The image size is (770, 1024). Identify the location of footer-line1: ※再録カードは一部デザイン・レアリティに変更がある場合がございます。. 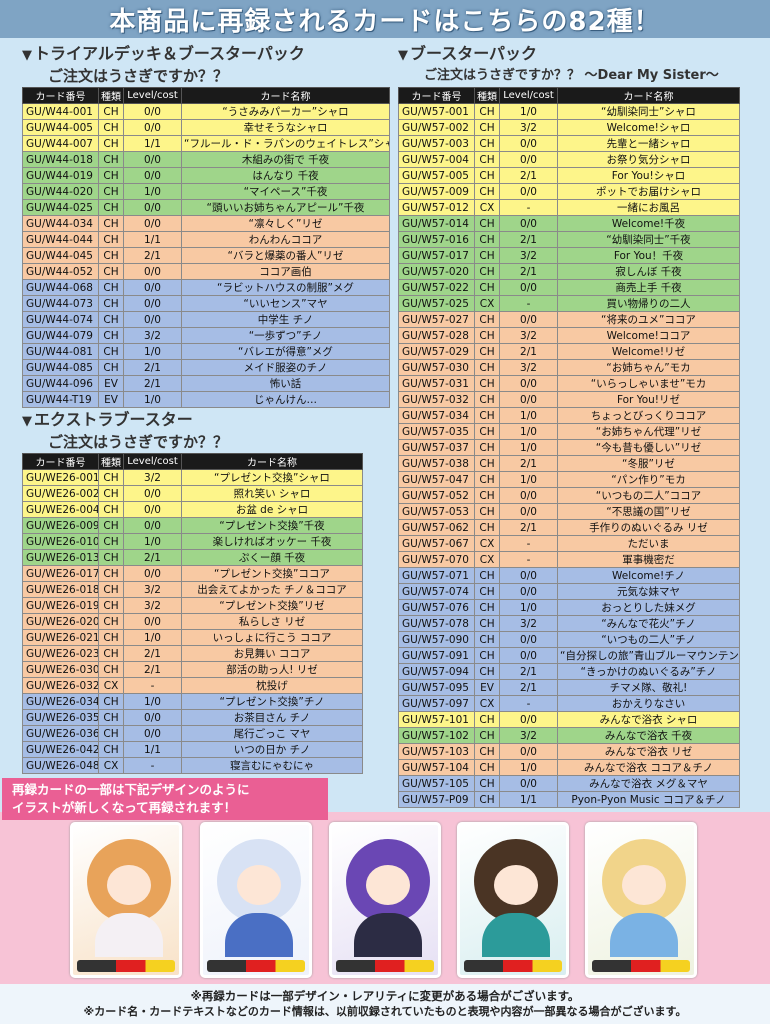
(385, 996).